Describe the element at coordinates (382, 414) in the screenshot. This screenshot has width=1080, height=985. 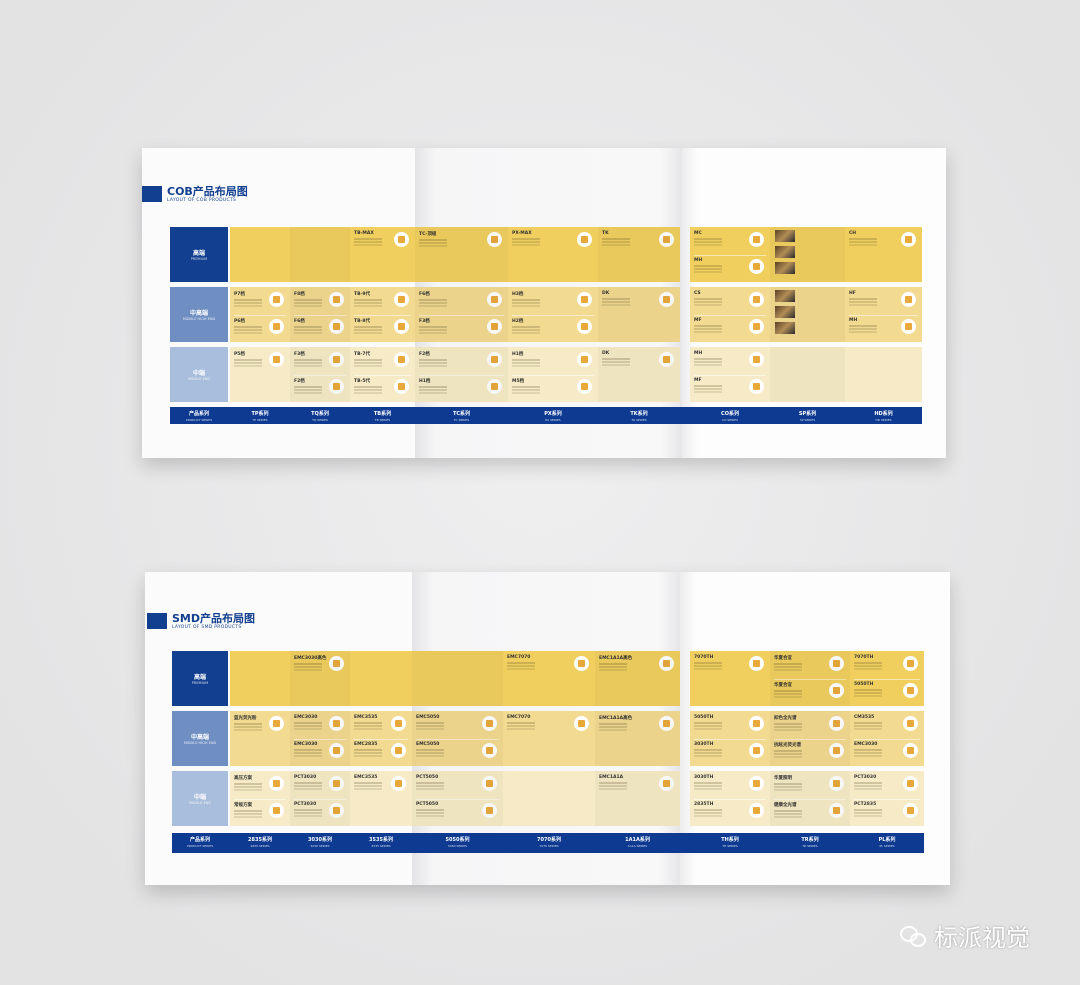
I see `series-name: TB系列` at that location.